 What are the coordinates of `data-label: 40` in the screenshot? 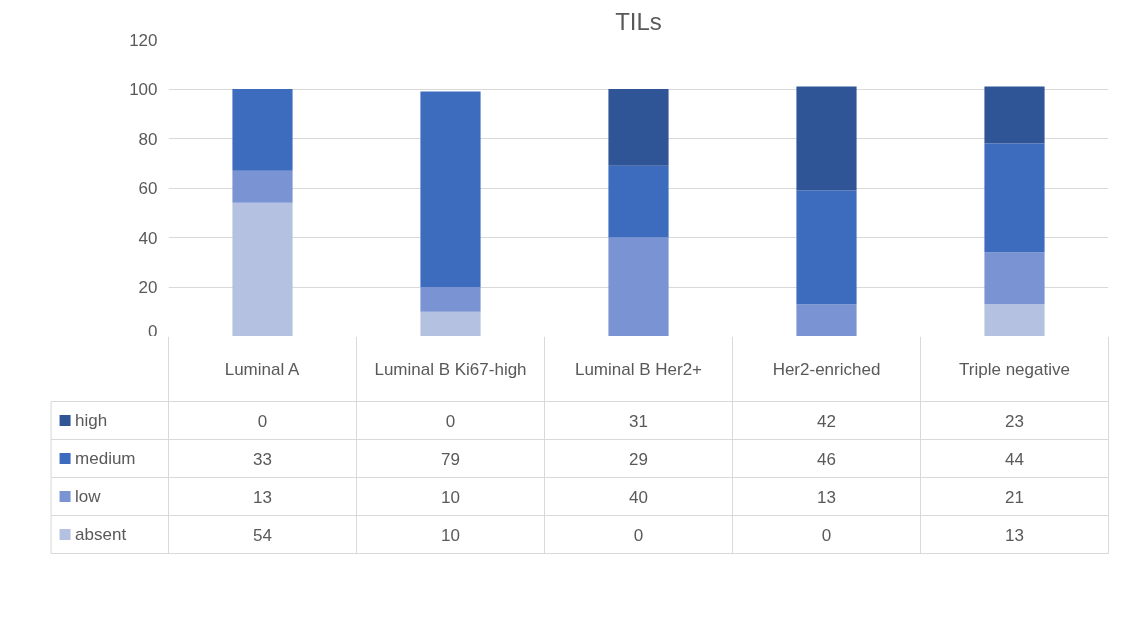 It's located at (638, 497).